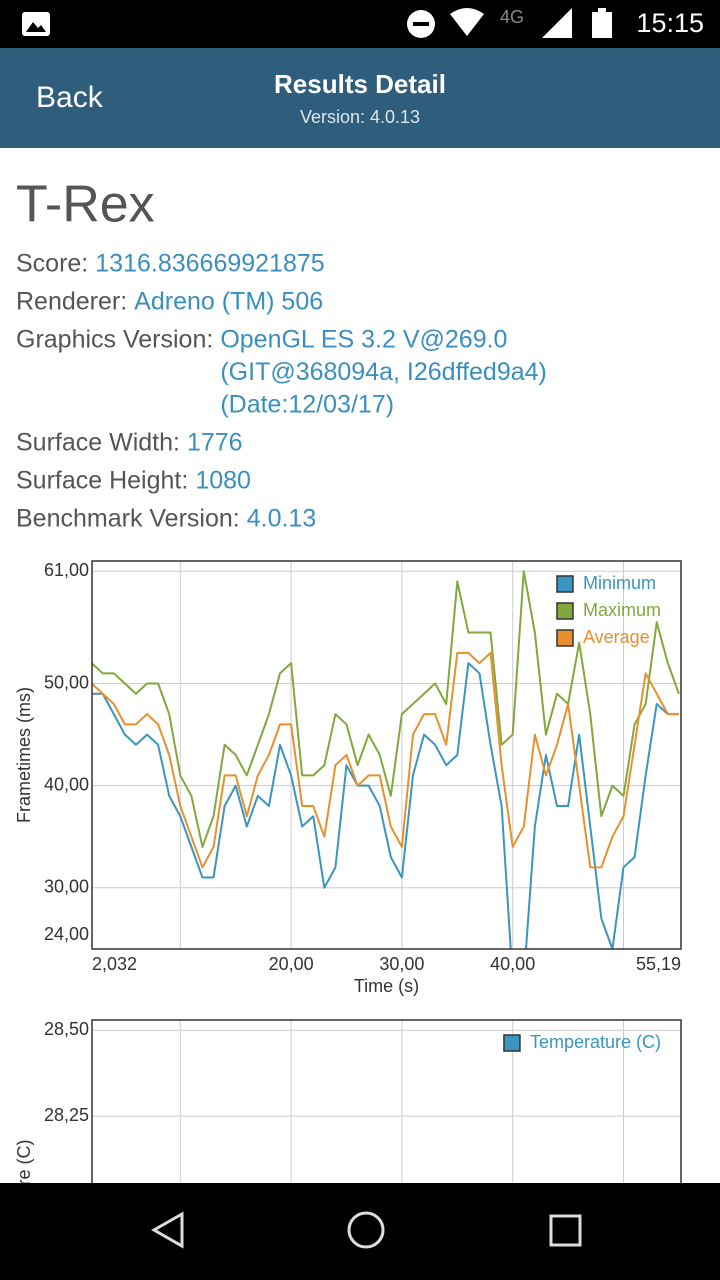  What do you see at coordinates (363, 340) in the screenshot?
I see `detail-value: OpenGL ES 3.2 V@269.0` at bounding box center [363, 340].